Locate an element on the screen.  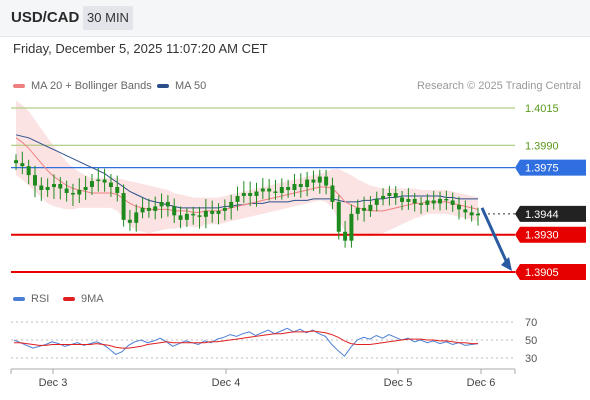
x-tick-label: Dec 3 is located at coordinates (53, 383).